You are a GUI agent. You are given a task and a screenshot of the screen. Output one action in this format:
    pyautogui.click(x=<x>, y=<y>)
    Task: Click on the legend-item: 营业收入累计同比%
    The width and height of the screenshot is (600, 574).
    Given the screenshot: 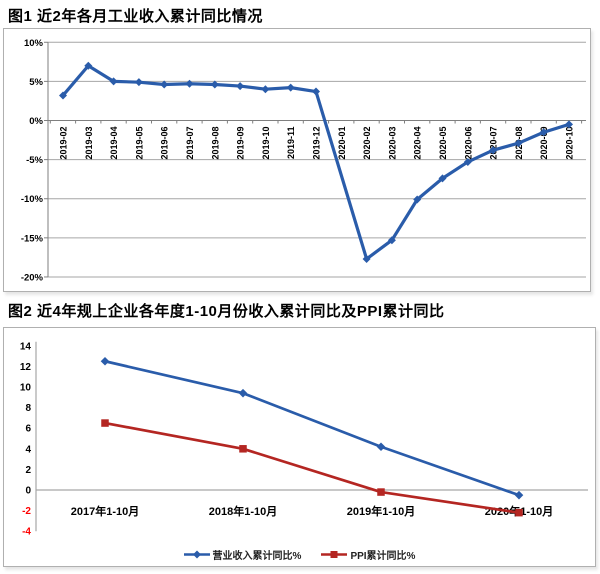 What is the action you would take?
    pyautogui.click(x=242, y=554)
    